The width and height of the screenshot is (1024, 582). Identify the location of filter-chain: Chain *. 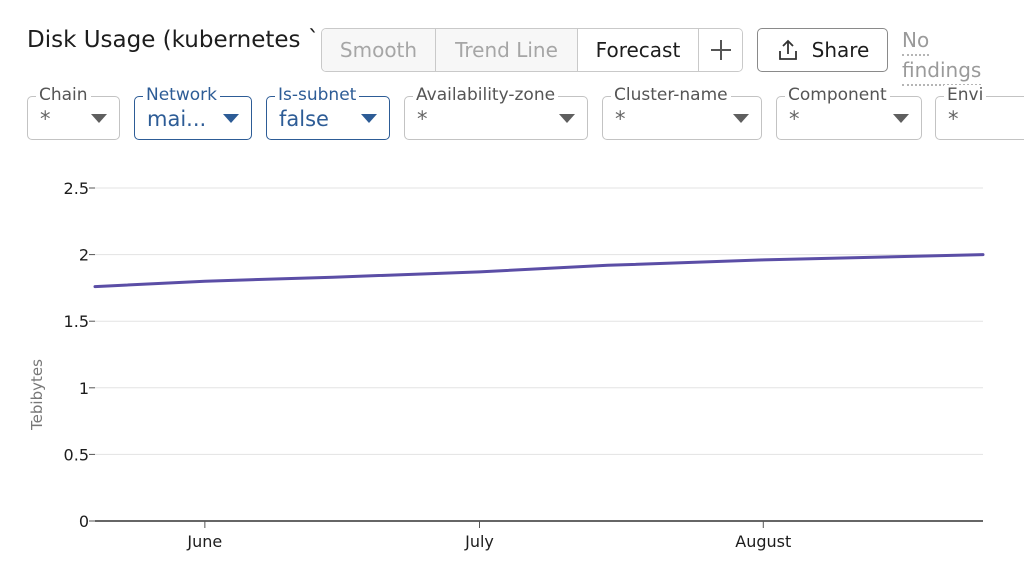
(73, 112).